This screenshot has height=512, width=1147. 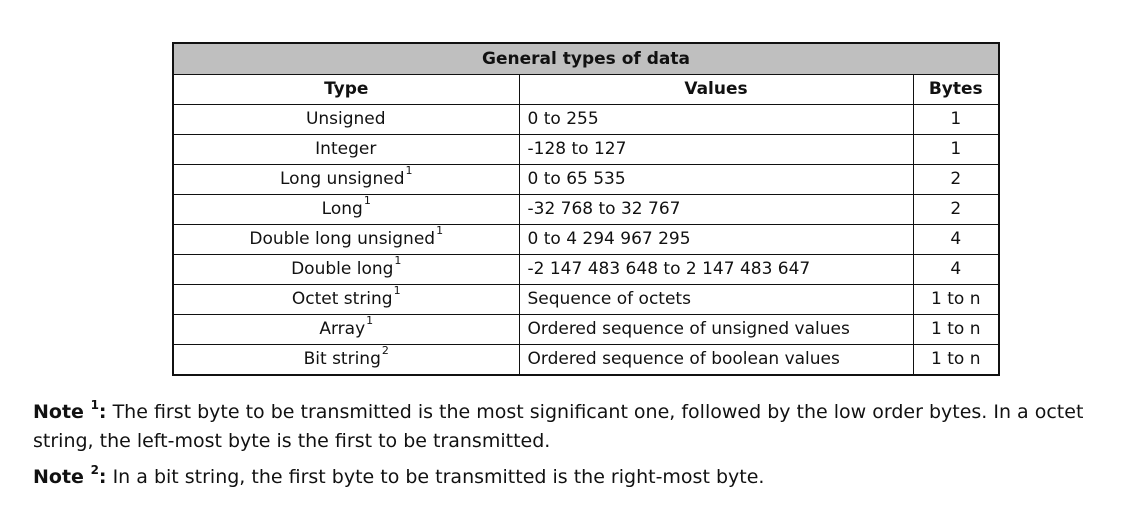 What do you see at coordinates (716, 89) in the screenshot?
I see `column-header-values: Values` at bounding box center [716, 89].